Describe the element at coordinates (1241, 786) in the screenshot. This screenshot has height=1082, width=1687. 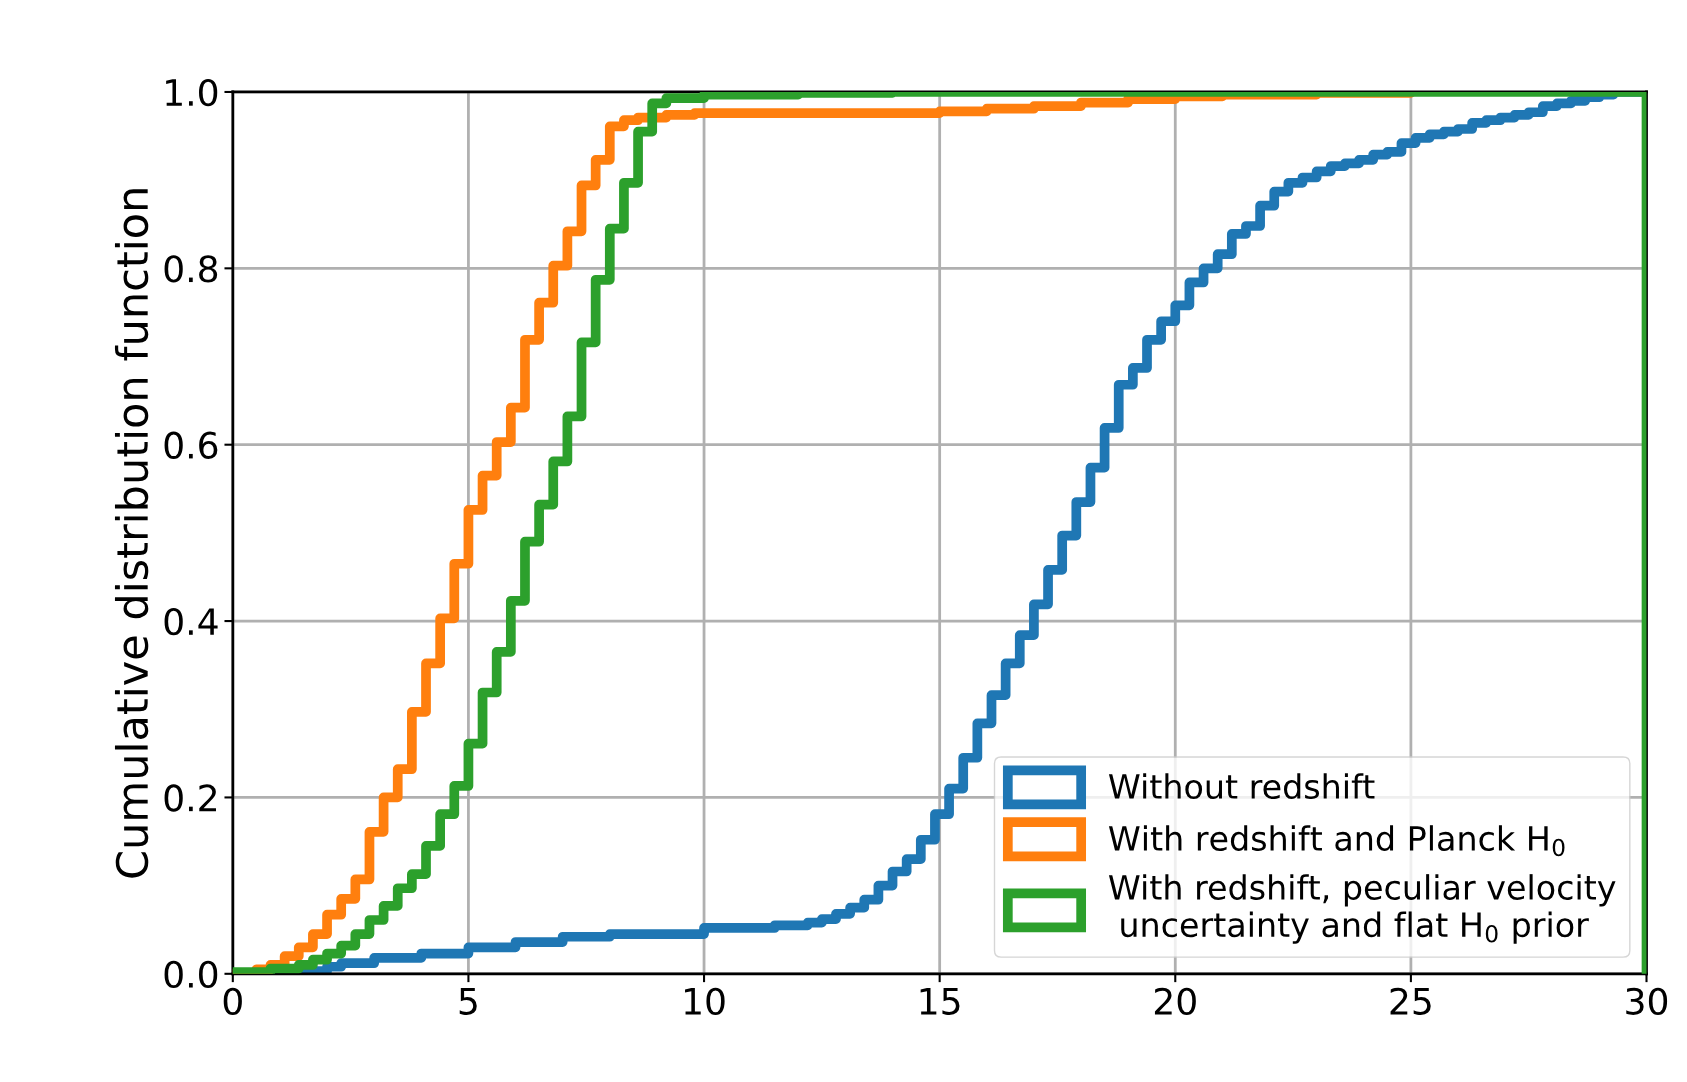
I see `legend-label: Without redshift` at that location.